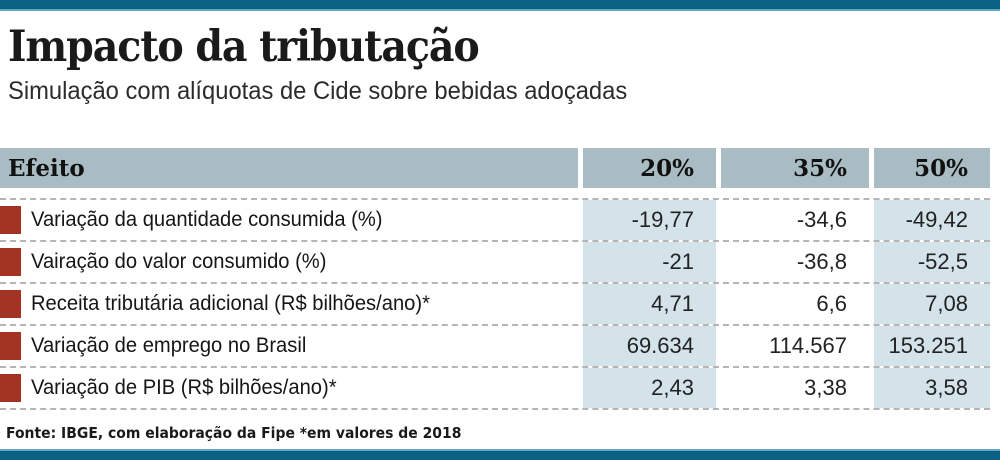 This screenshot has height=460, width=1000. Describe the element at coordinates (649, 346) in the screenshot. I see `cell-20: 69.634` at that location.